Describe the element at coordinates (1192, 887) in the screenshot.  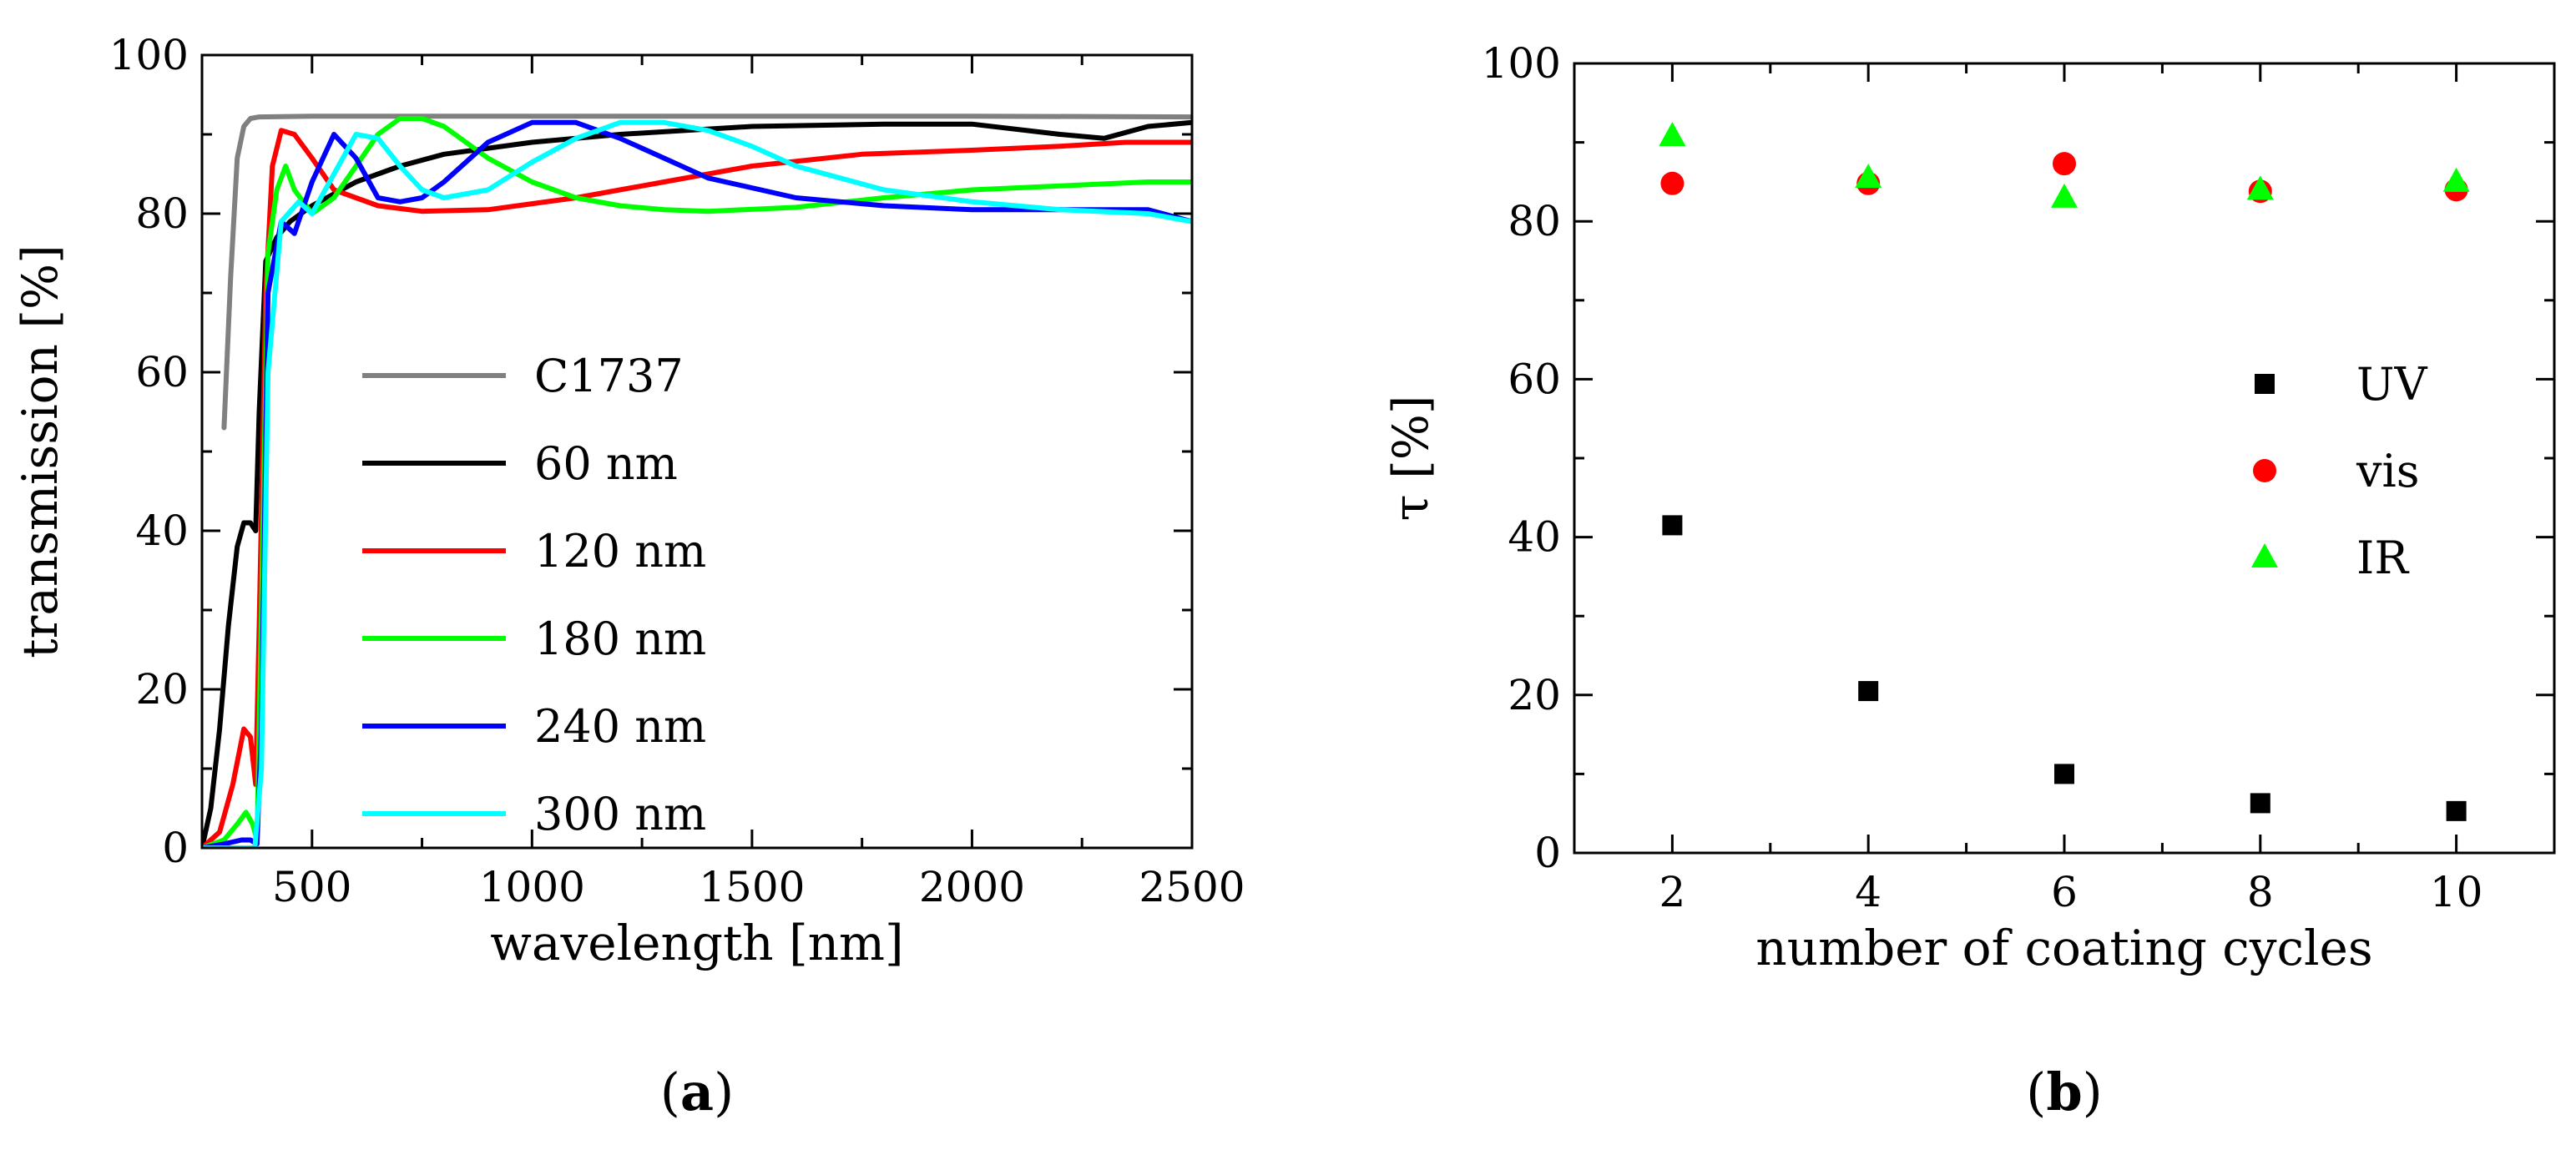
I see `x-tick-label: 2500` at that location.